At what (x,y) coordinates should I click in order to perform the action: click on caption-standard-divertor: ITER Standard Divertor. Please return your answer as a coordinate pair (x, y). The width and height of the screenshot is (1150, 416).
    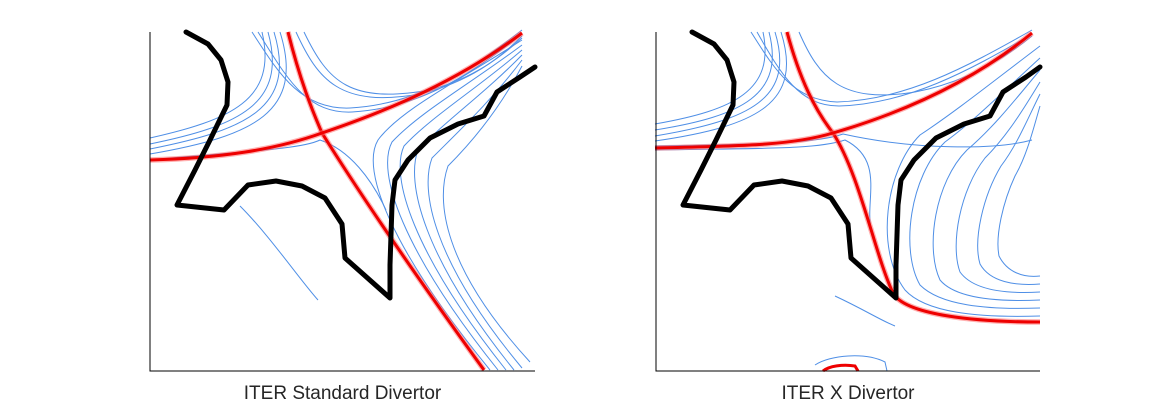
    Looking at the image, I should click on (342, 393).